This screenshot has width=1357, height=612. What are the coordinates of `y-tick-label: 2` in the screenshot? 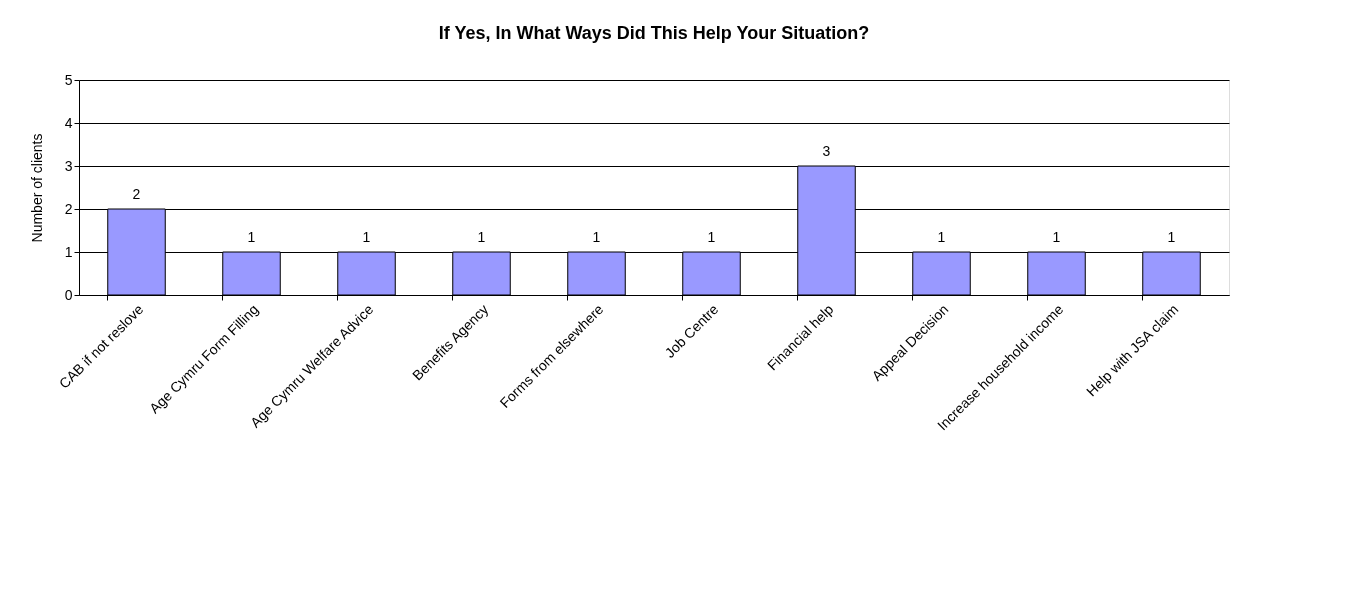 It's located at (68, 208).